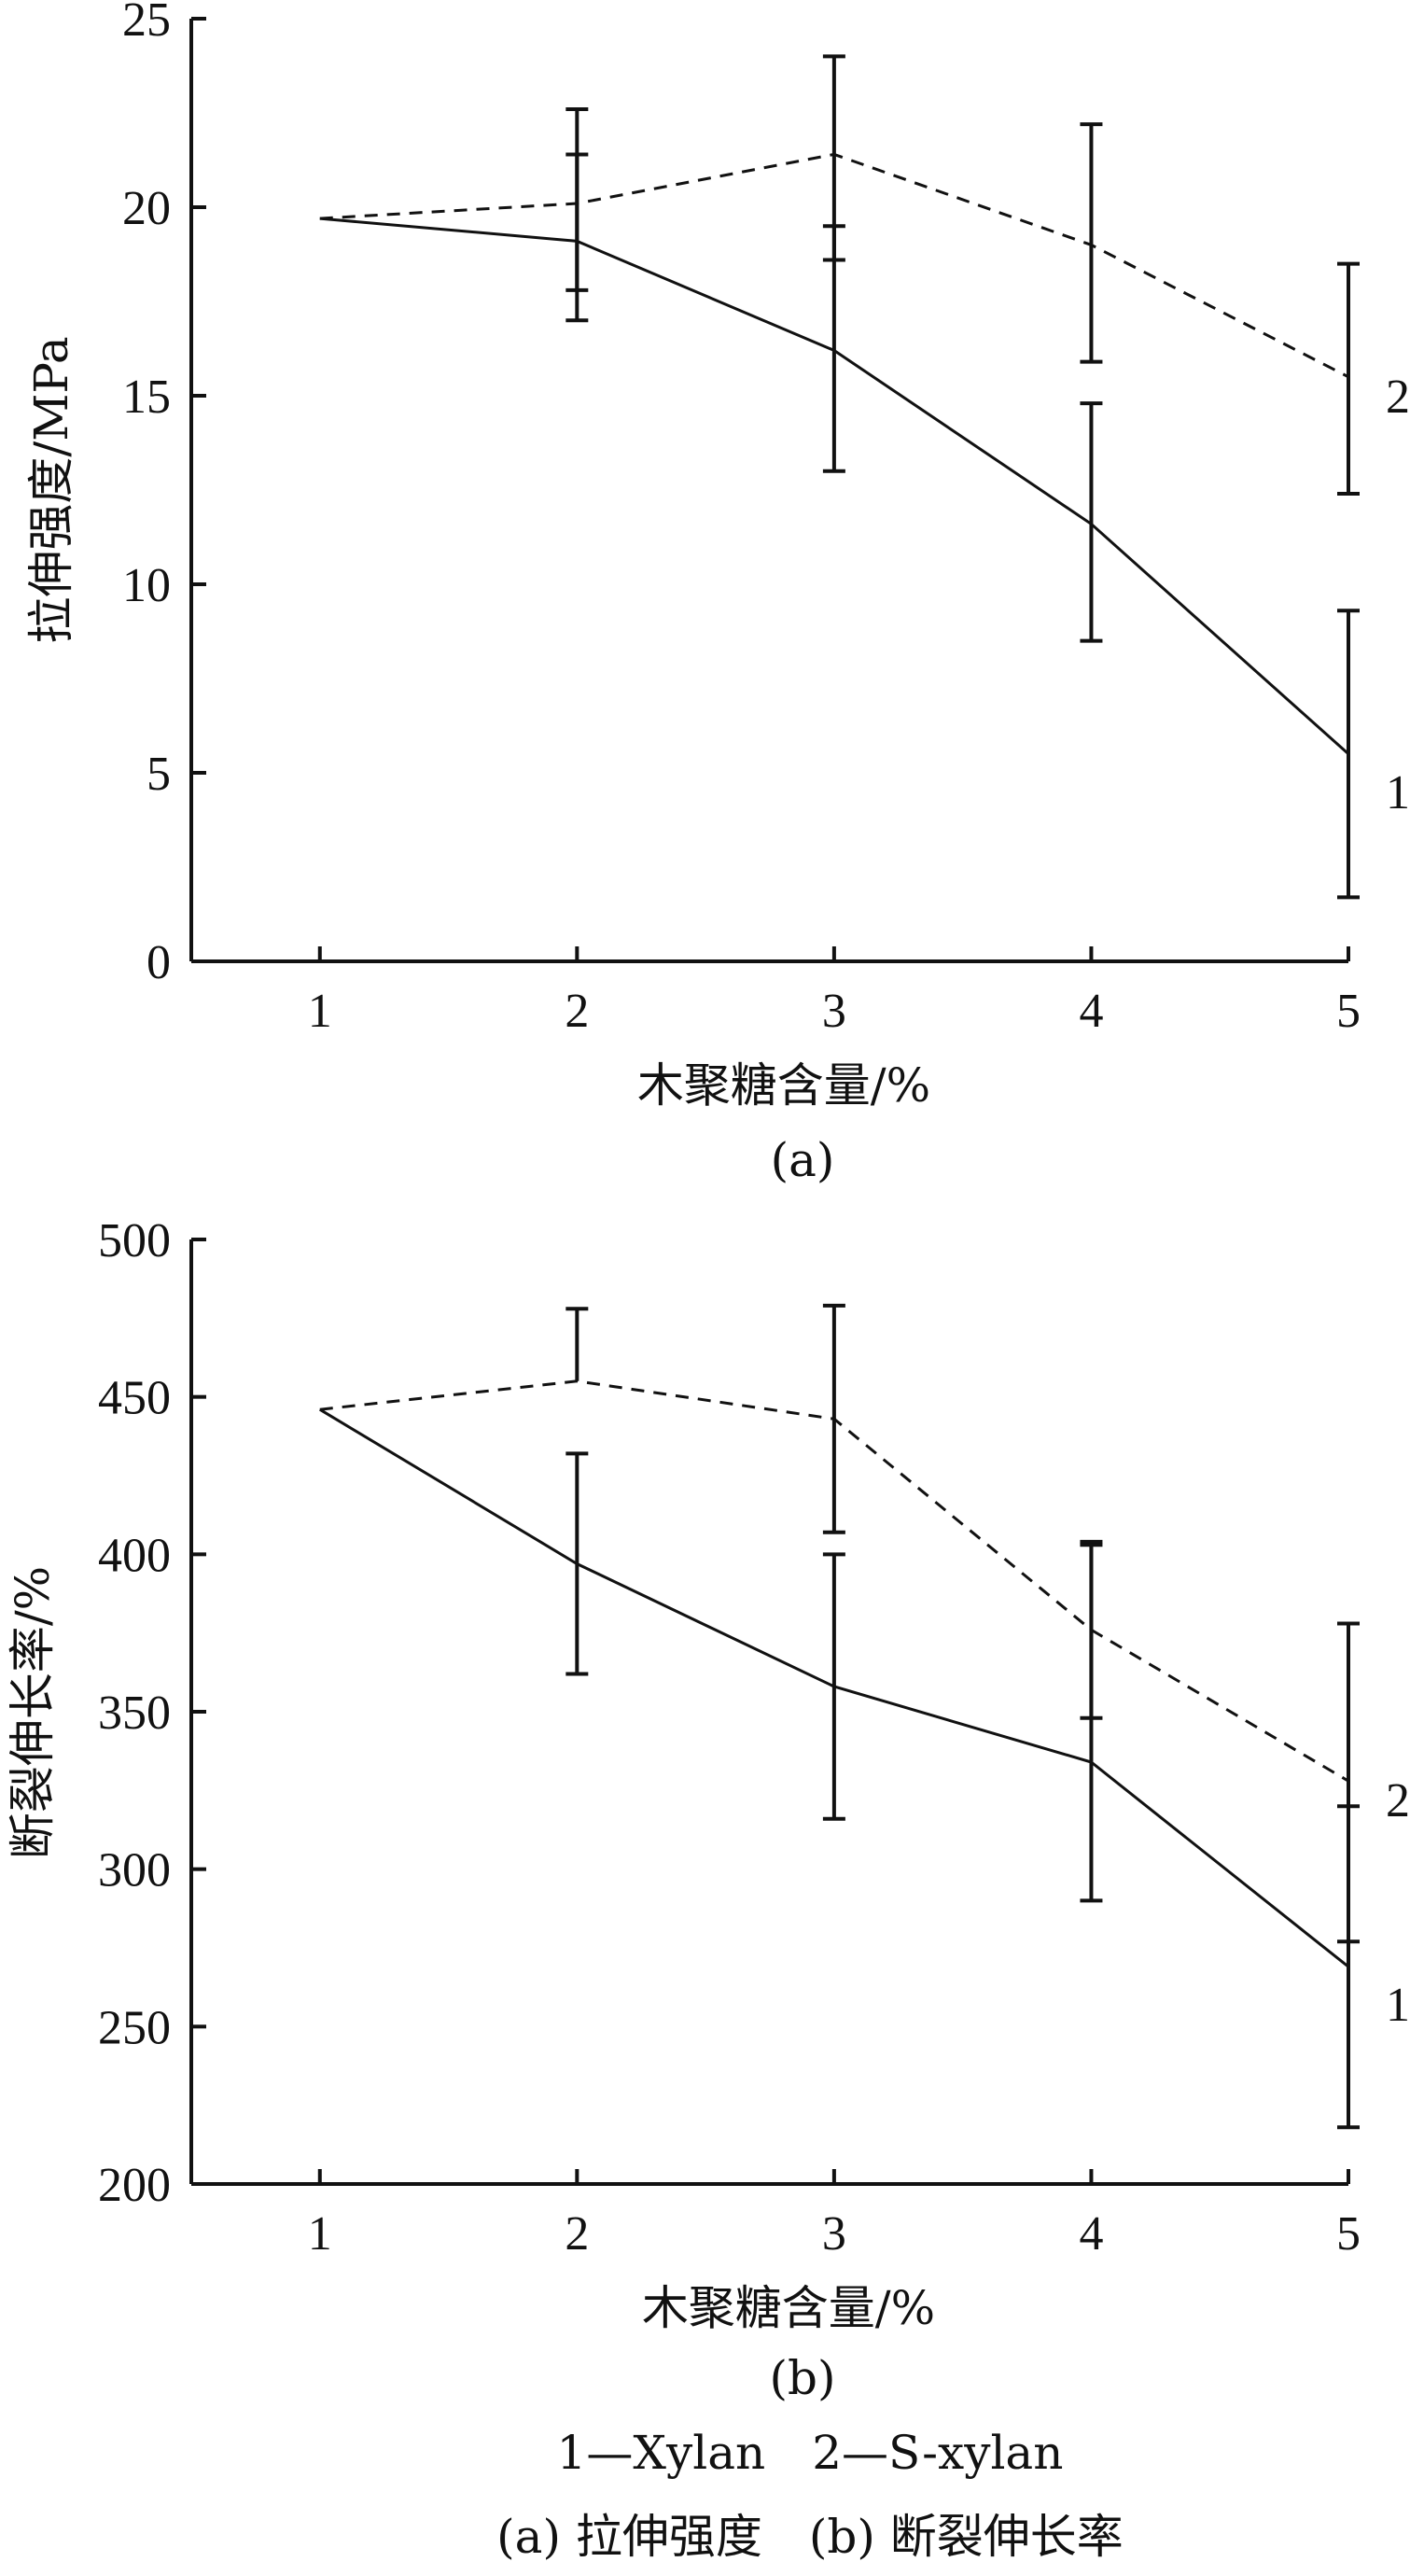  Describe the element at coordinates (135, 1870) in the screenshot. I see `y-tick-label: 300` at that location.